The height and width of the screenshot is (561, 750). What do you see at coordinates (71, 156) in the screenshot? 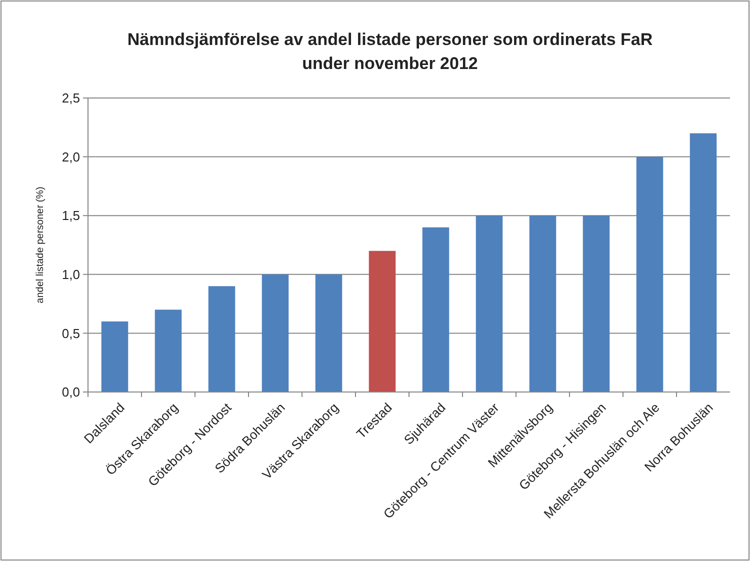
I see `y-tick-label: 2,0` at bounding box center [71, 156].